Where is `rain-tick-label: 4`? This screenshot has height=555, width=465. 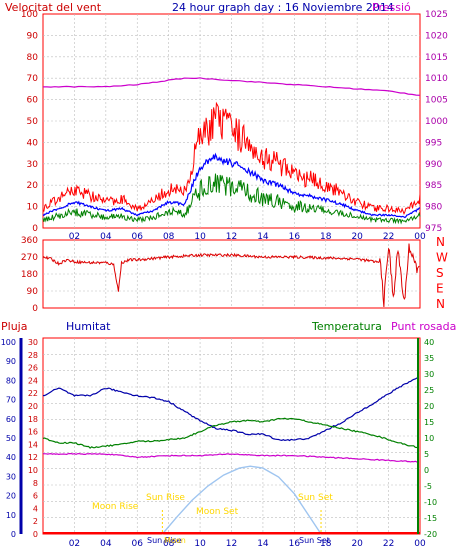
rain-tick-label: 4 is located at coordinates (35, 508).